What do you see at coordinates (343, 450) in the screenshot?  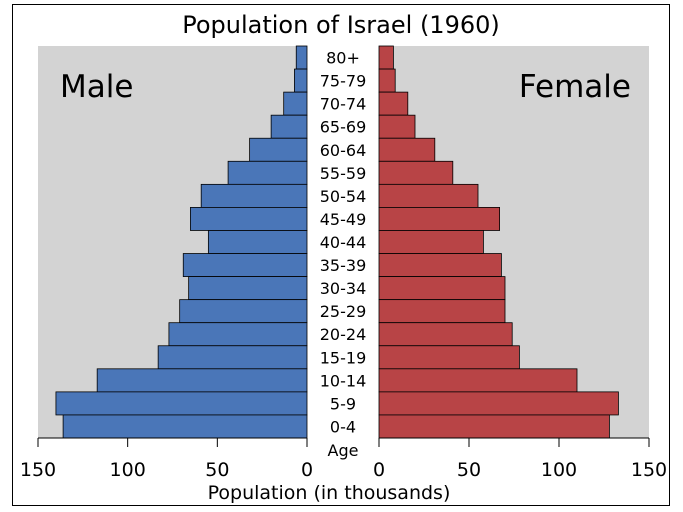 I see `age-axis-label: Age` at bounding box center [343, 450].